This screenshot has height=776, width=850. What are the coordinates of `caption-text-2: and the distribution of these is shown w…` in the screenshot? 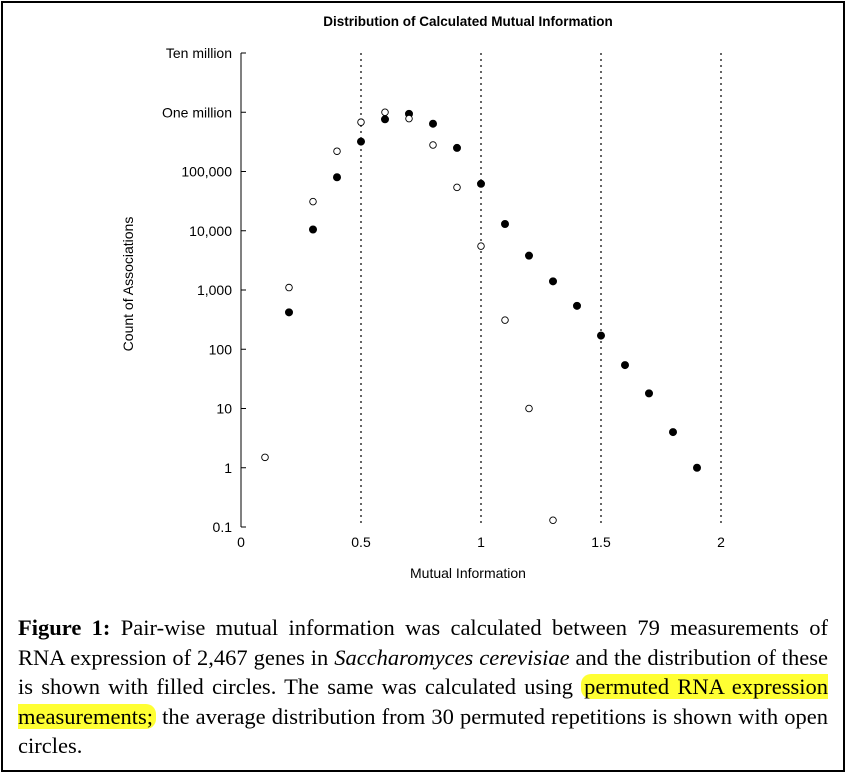 It's located at (423, 672).